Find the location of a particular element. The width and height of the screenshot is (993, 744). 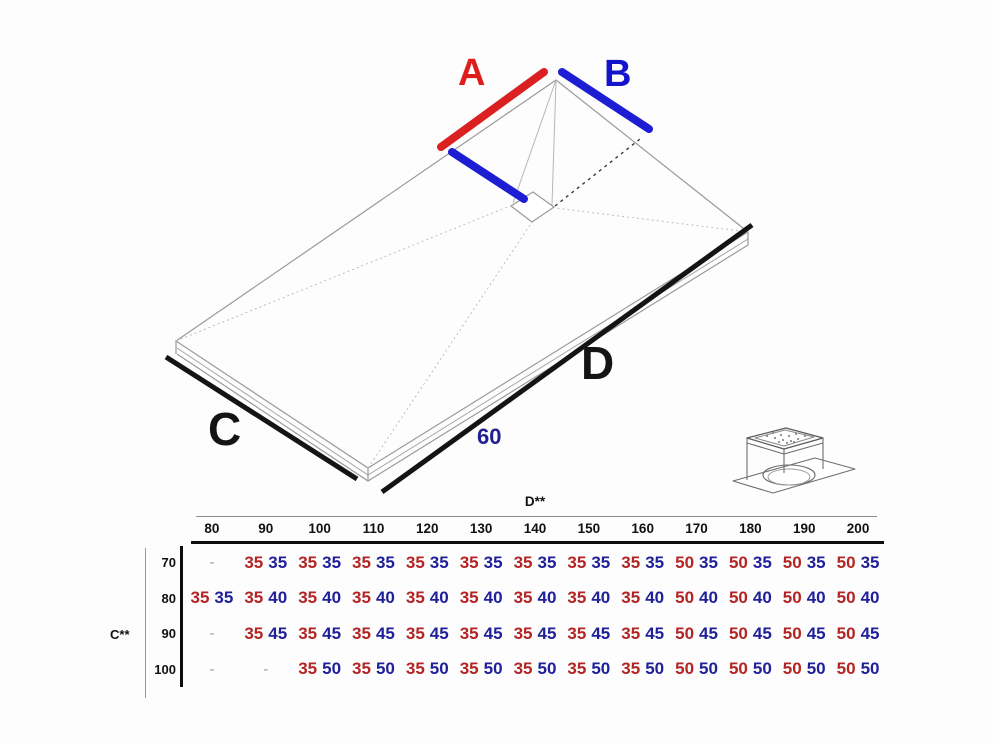

col-header: 170 is located at coordinates (696, 528).